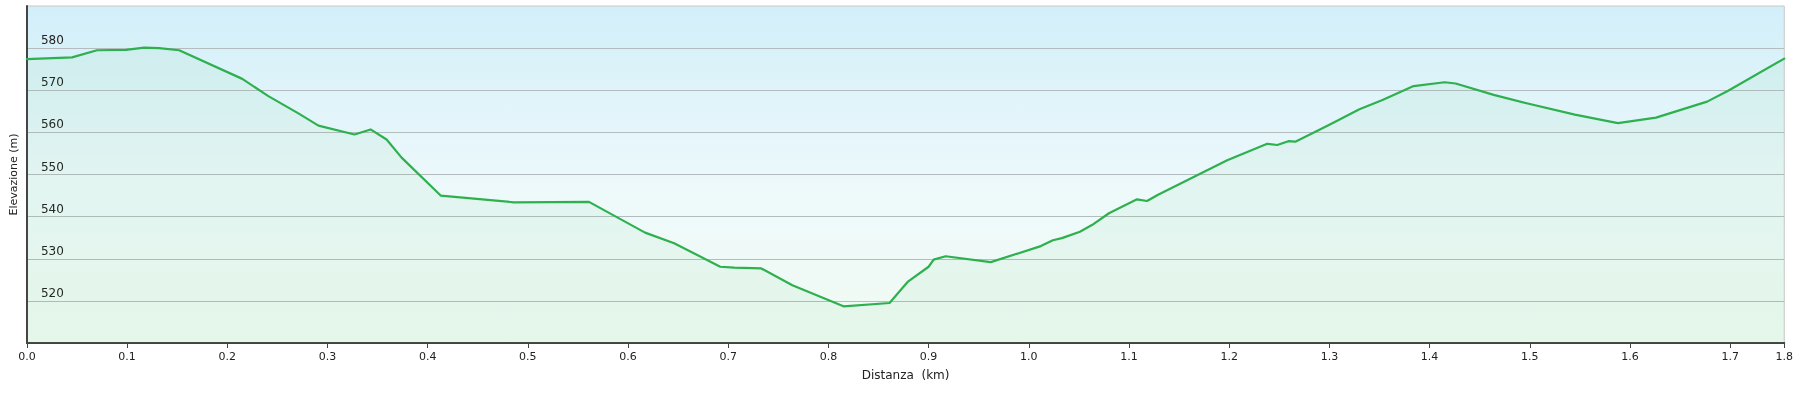 This screenshot has width=1796, height=394. I want to click on x-tick-label: 0.5, so click(528, 356).